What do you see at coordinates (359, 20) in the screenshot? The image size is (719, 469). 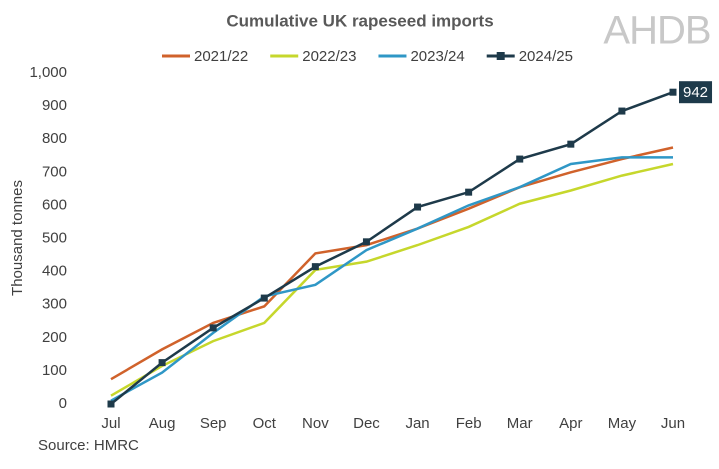 I see `chart-title: Cumulative UK rapeseed imports` at bounding box center [359, 20].